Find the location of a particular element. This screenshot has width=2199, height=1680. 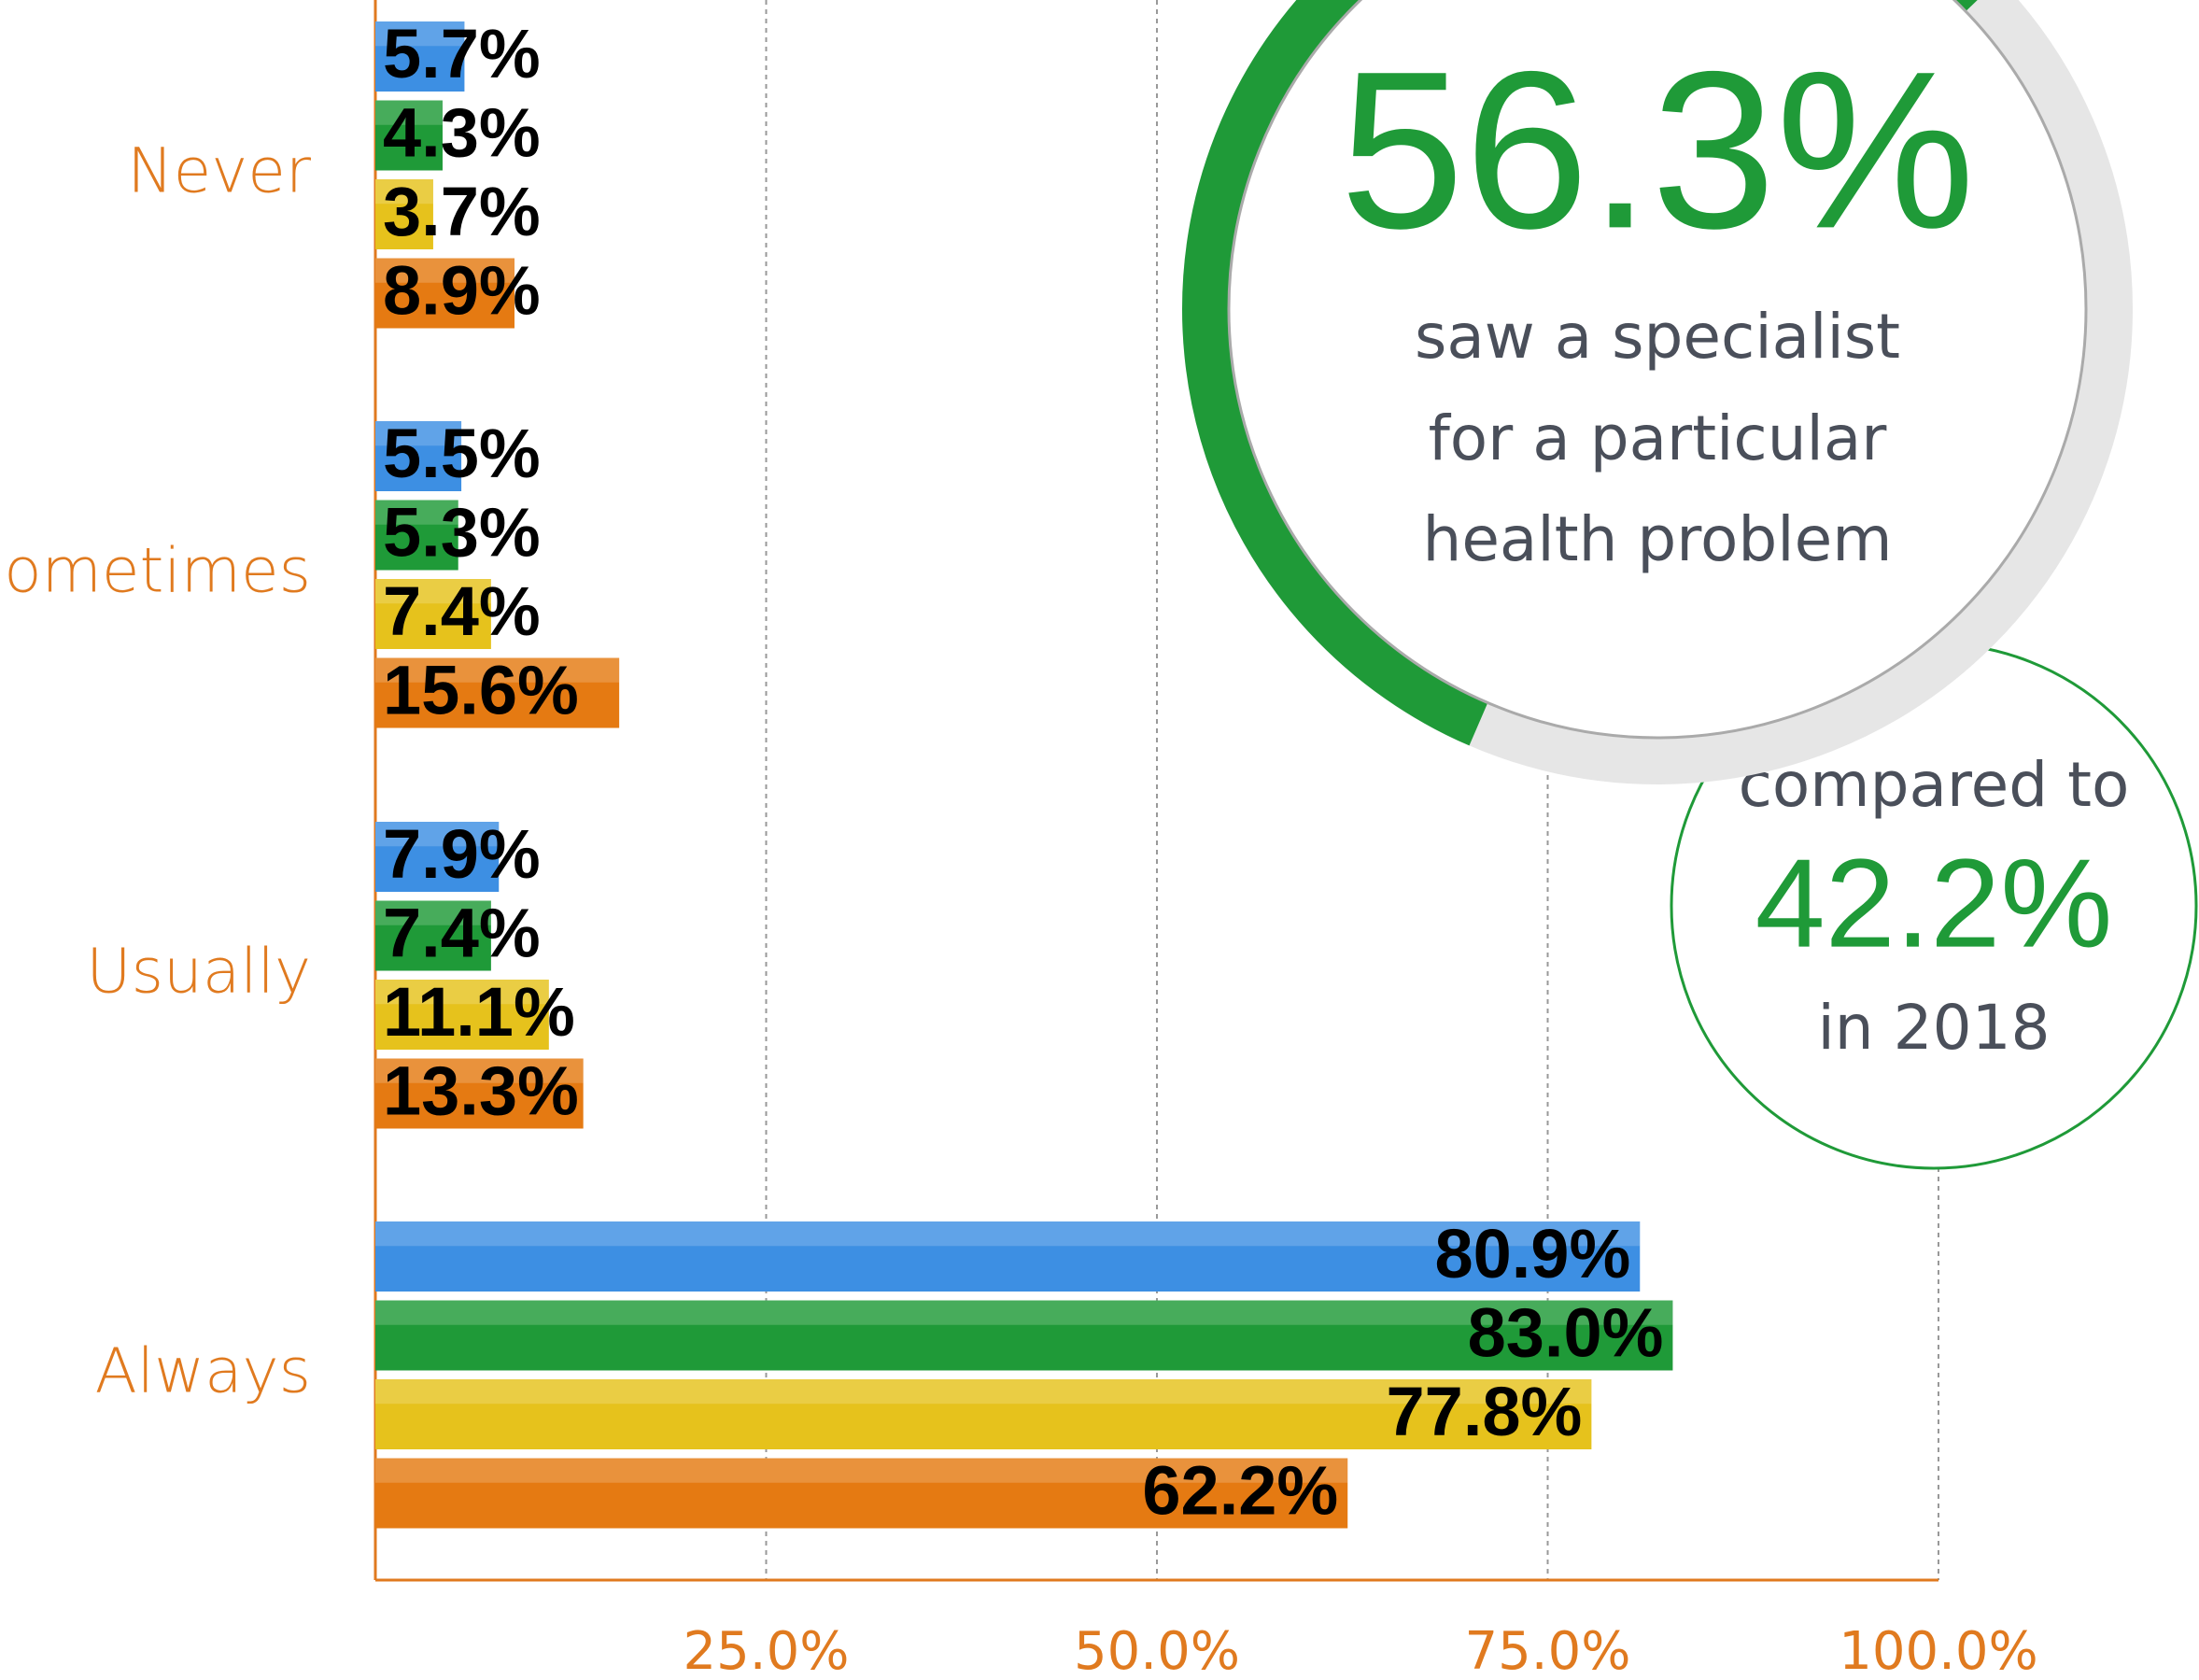

category-label: Usually is located at coordinates (198, 971).